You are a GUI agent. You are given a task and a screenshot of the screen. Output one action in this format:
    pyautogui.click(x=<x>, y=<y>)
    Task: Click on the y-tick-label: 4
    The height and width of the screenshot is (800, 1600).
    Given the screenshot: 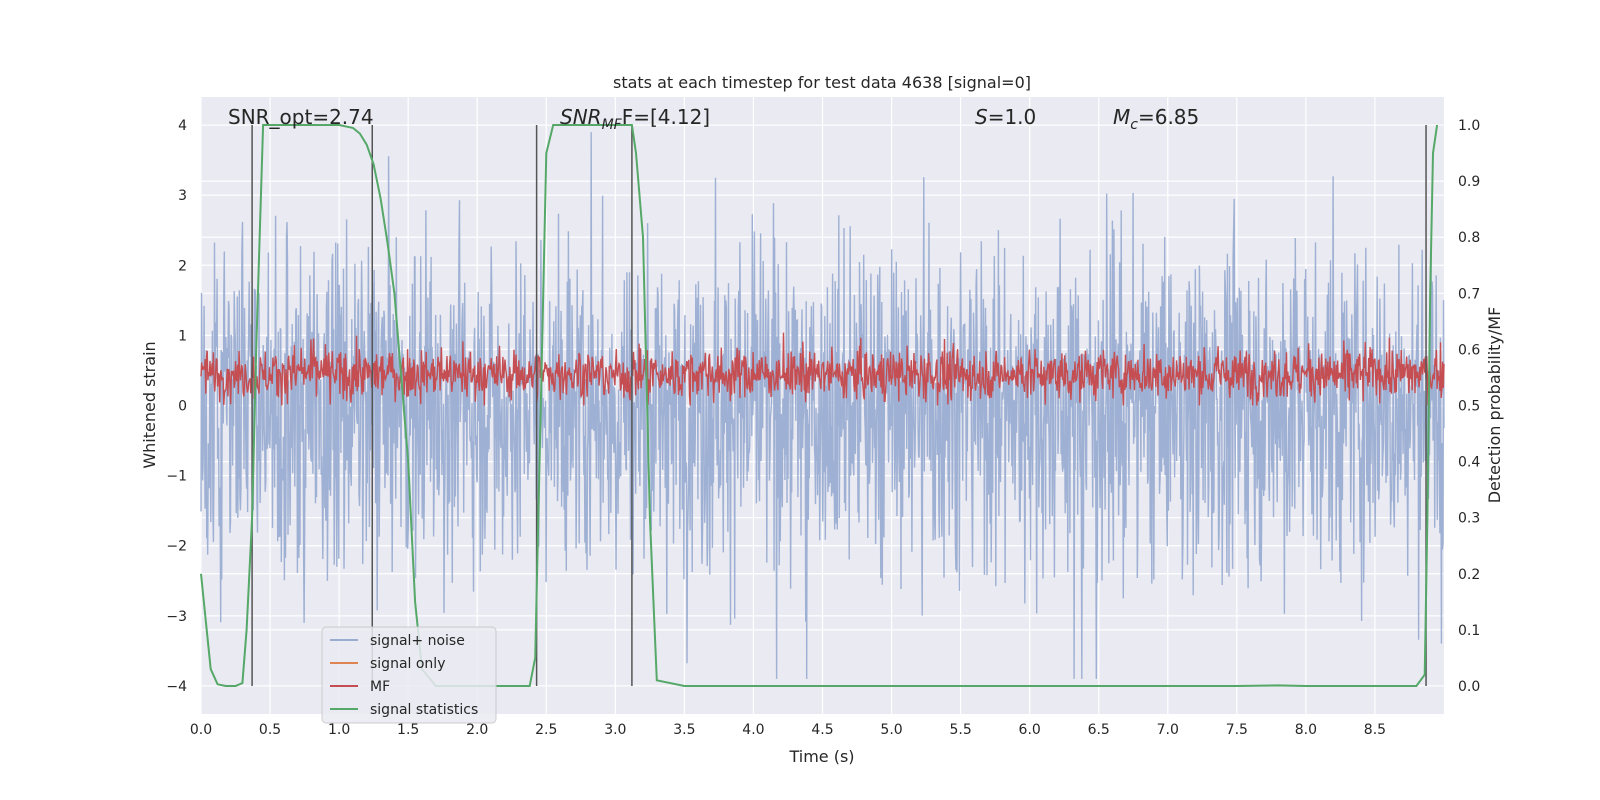 What is the action you would take?
    pyautogui.click(x=182, y=126)
    